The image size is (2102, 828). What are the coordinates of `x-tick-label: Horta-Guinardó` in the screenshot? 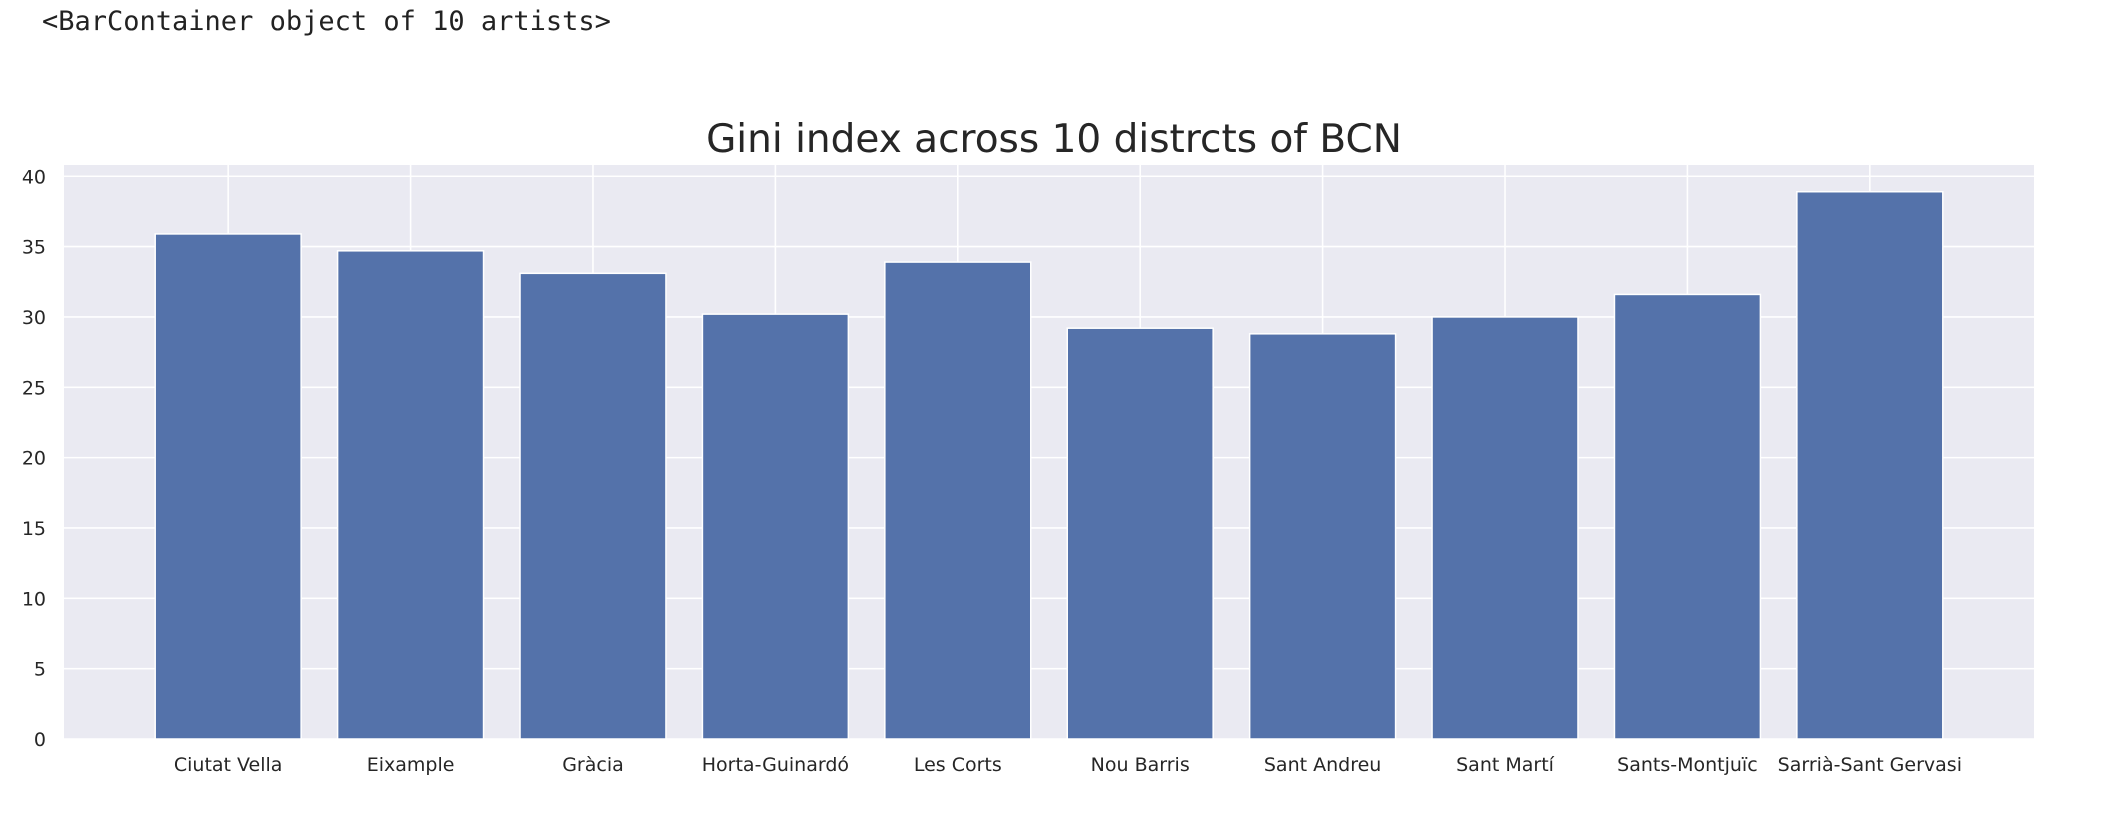 It's located at (775, 765).